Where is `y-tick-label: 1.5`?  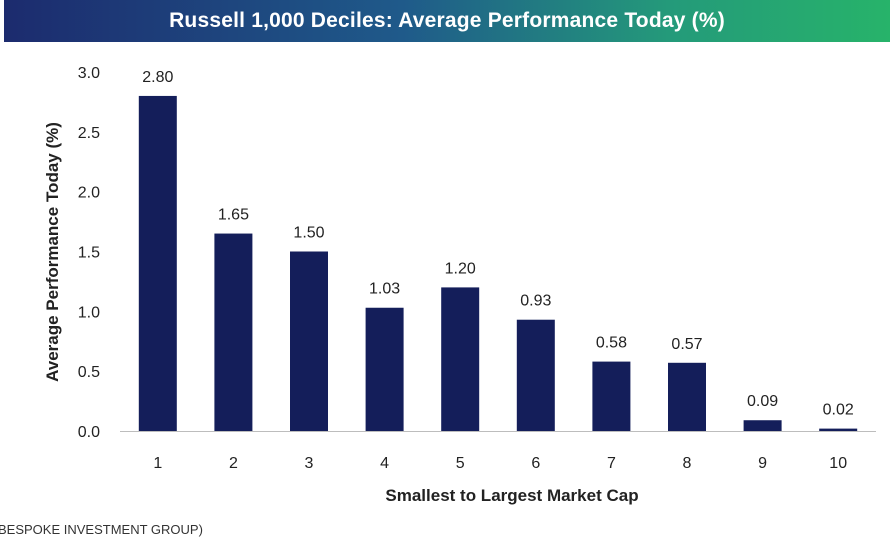 y-tick-label: 1.5 is located at coordinates (89, 253).